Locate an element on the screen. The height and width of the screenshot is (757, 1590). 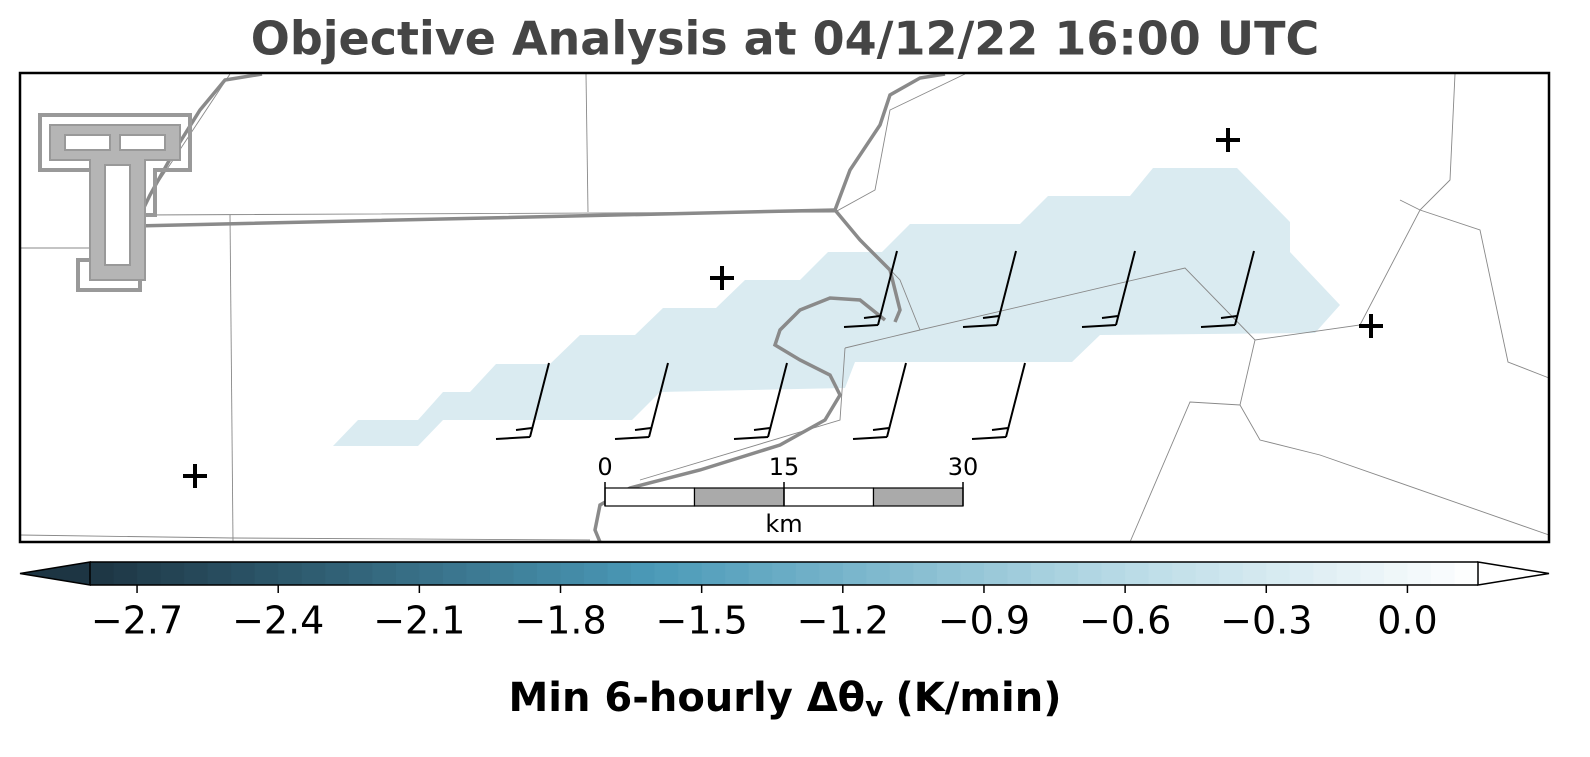
label-text: Min 6-hourly Δθ is located at coordinates (687, 698).